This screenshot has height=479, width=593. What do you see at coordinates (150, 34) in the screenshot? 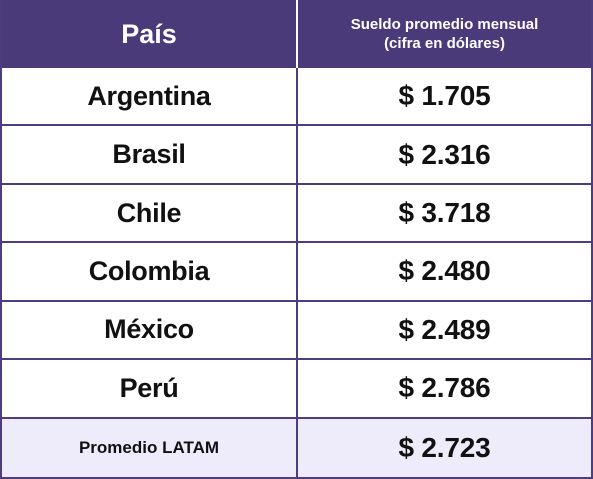
I see `country-column-header: País` at bounding box center [150, 34].